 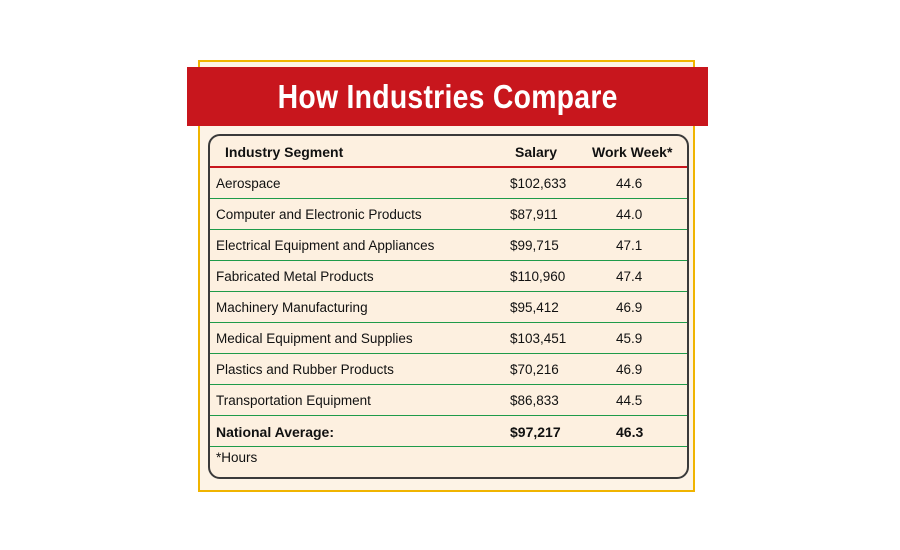 I want to click on table-row: Machinery Manufacturing $95,412 46.9, so click(x=448, y=307).